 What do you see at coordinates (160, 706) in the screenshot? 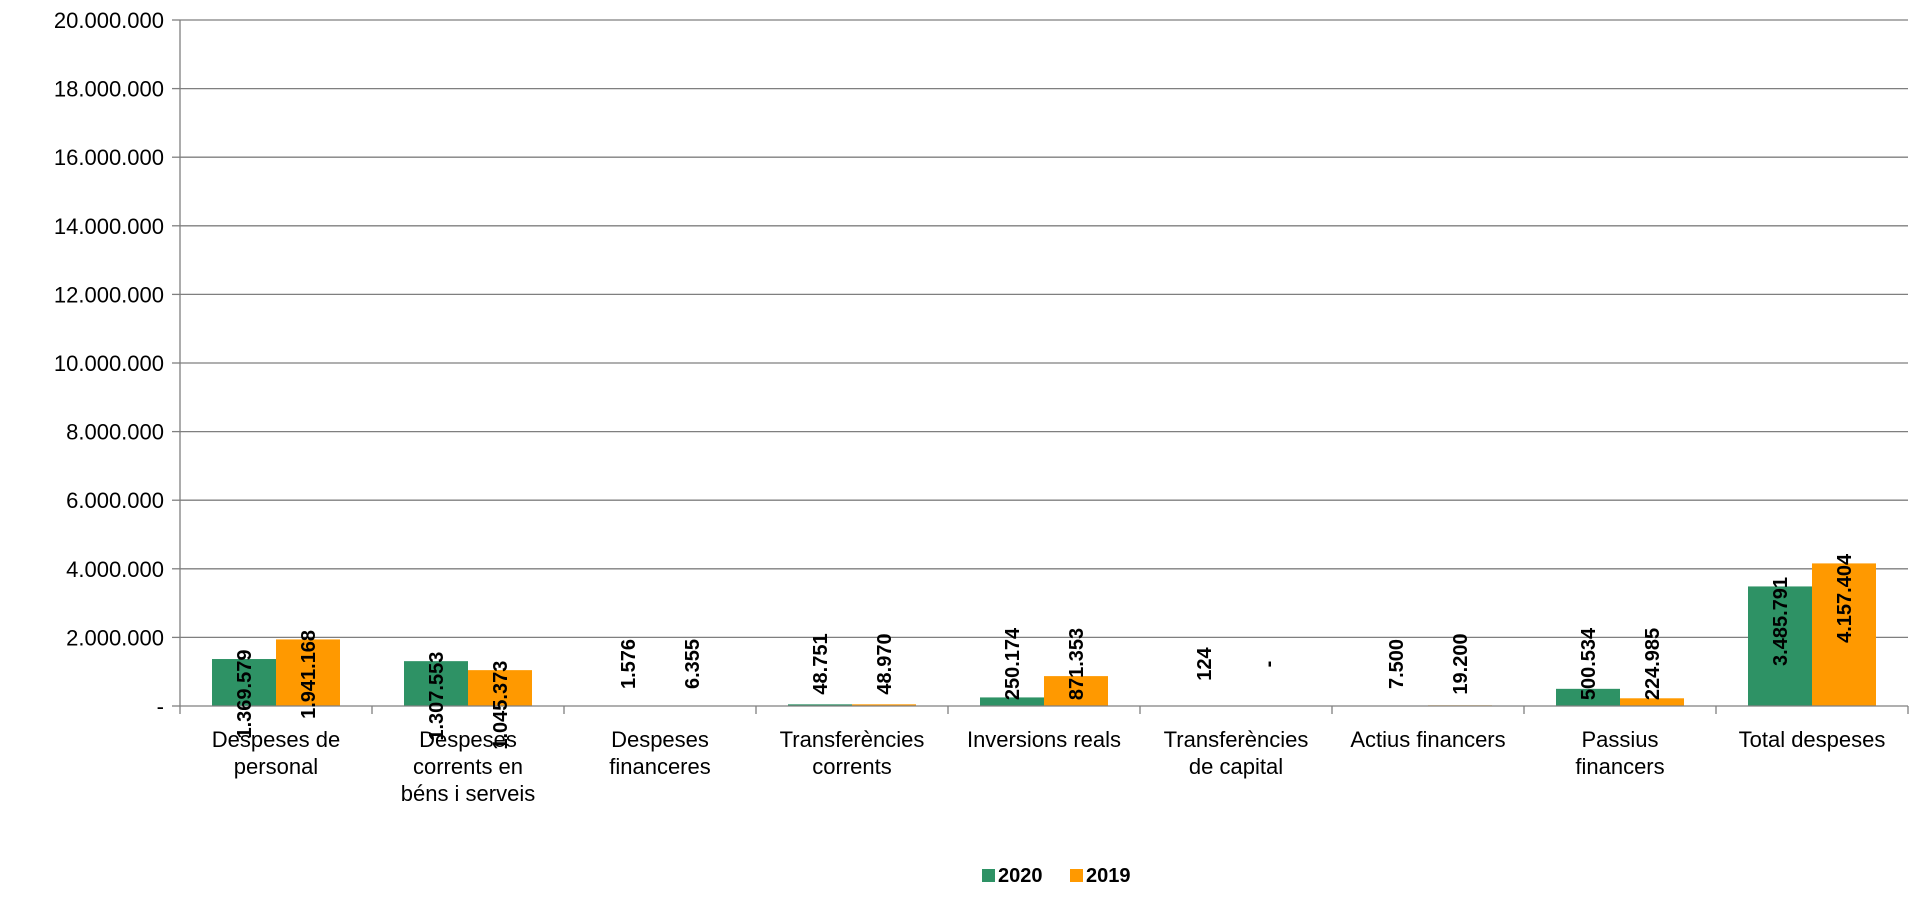
I see `y-tick-label: -` at bounding box center [160, 706].